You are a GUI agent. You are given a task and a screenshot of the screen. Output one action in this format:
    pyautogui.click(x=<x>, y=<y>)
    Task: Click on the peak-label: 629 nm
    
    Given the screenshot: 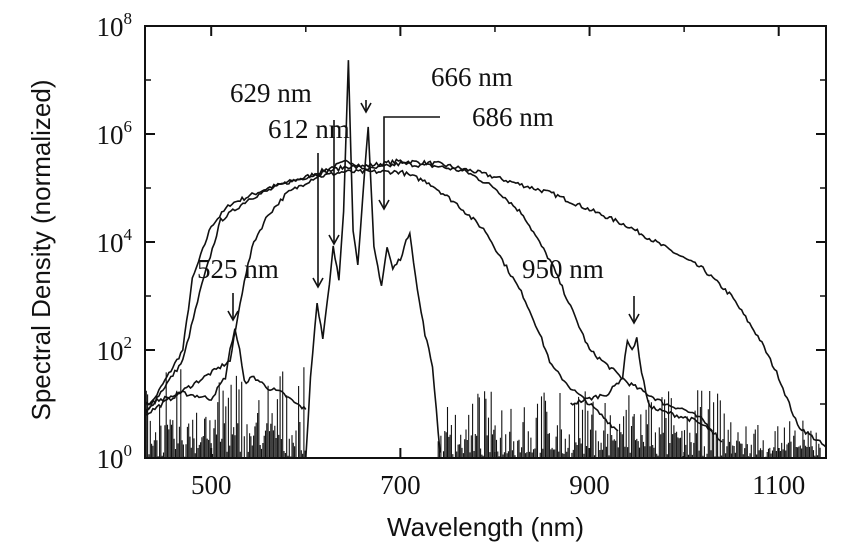 What is the action you would take?
    pyautogui.click(x=271, y=93)
    